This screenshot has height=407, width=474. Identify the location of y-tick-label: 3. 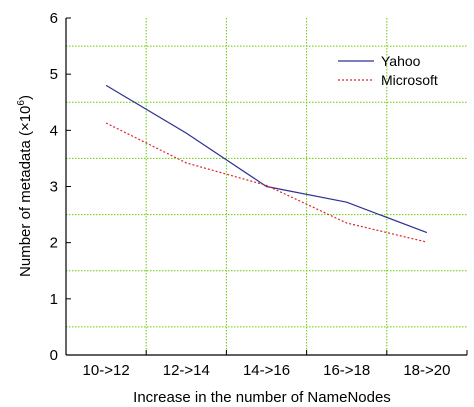
(54, 187).